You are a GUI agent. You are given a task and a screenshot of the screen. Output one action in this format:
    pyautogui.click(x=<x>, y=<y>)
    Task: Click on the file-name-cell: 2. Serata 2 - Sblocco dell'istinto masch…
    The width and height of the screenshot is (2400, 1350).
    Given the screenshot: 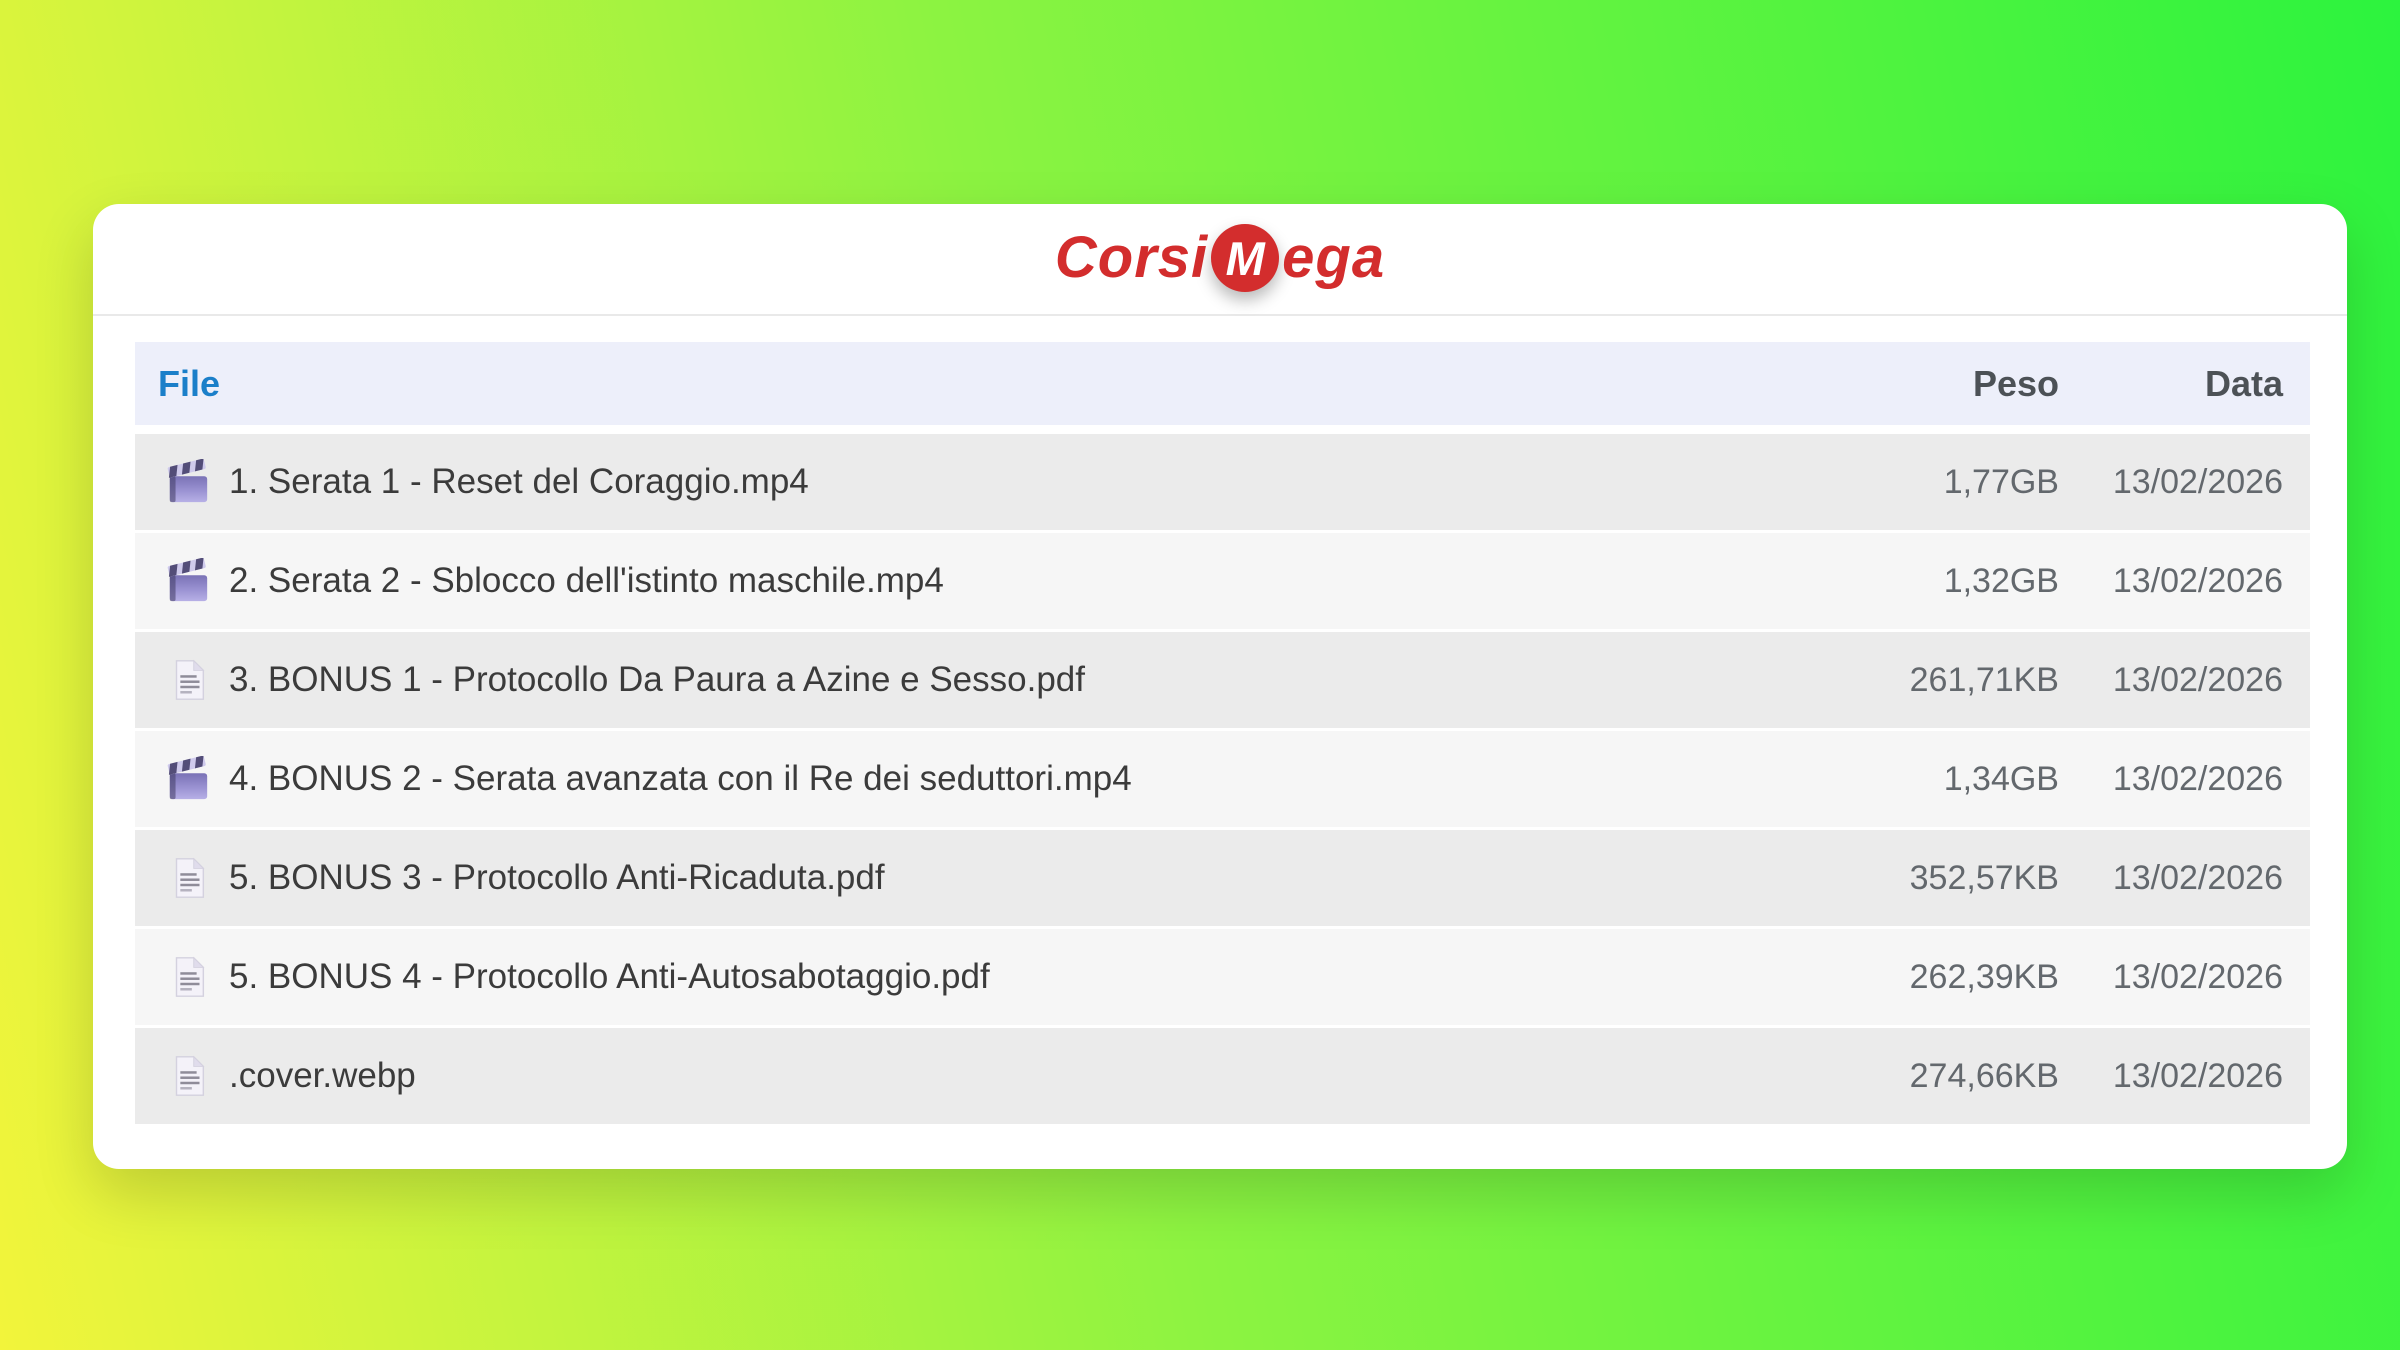 What is the action you would take?
    pyautogui.click(x=977, y=581)
    